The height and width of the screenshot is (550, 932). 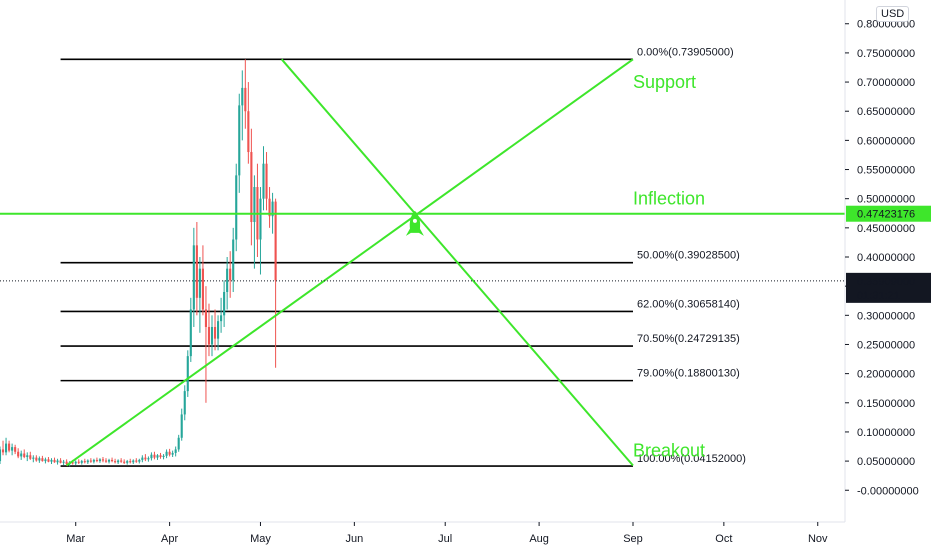 What do you see at coordinates (886, 200) in the screenshot?
I see `y-tick-label: 0.50000000` at bounding box center [886, 200].